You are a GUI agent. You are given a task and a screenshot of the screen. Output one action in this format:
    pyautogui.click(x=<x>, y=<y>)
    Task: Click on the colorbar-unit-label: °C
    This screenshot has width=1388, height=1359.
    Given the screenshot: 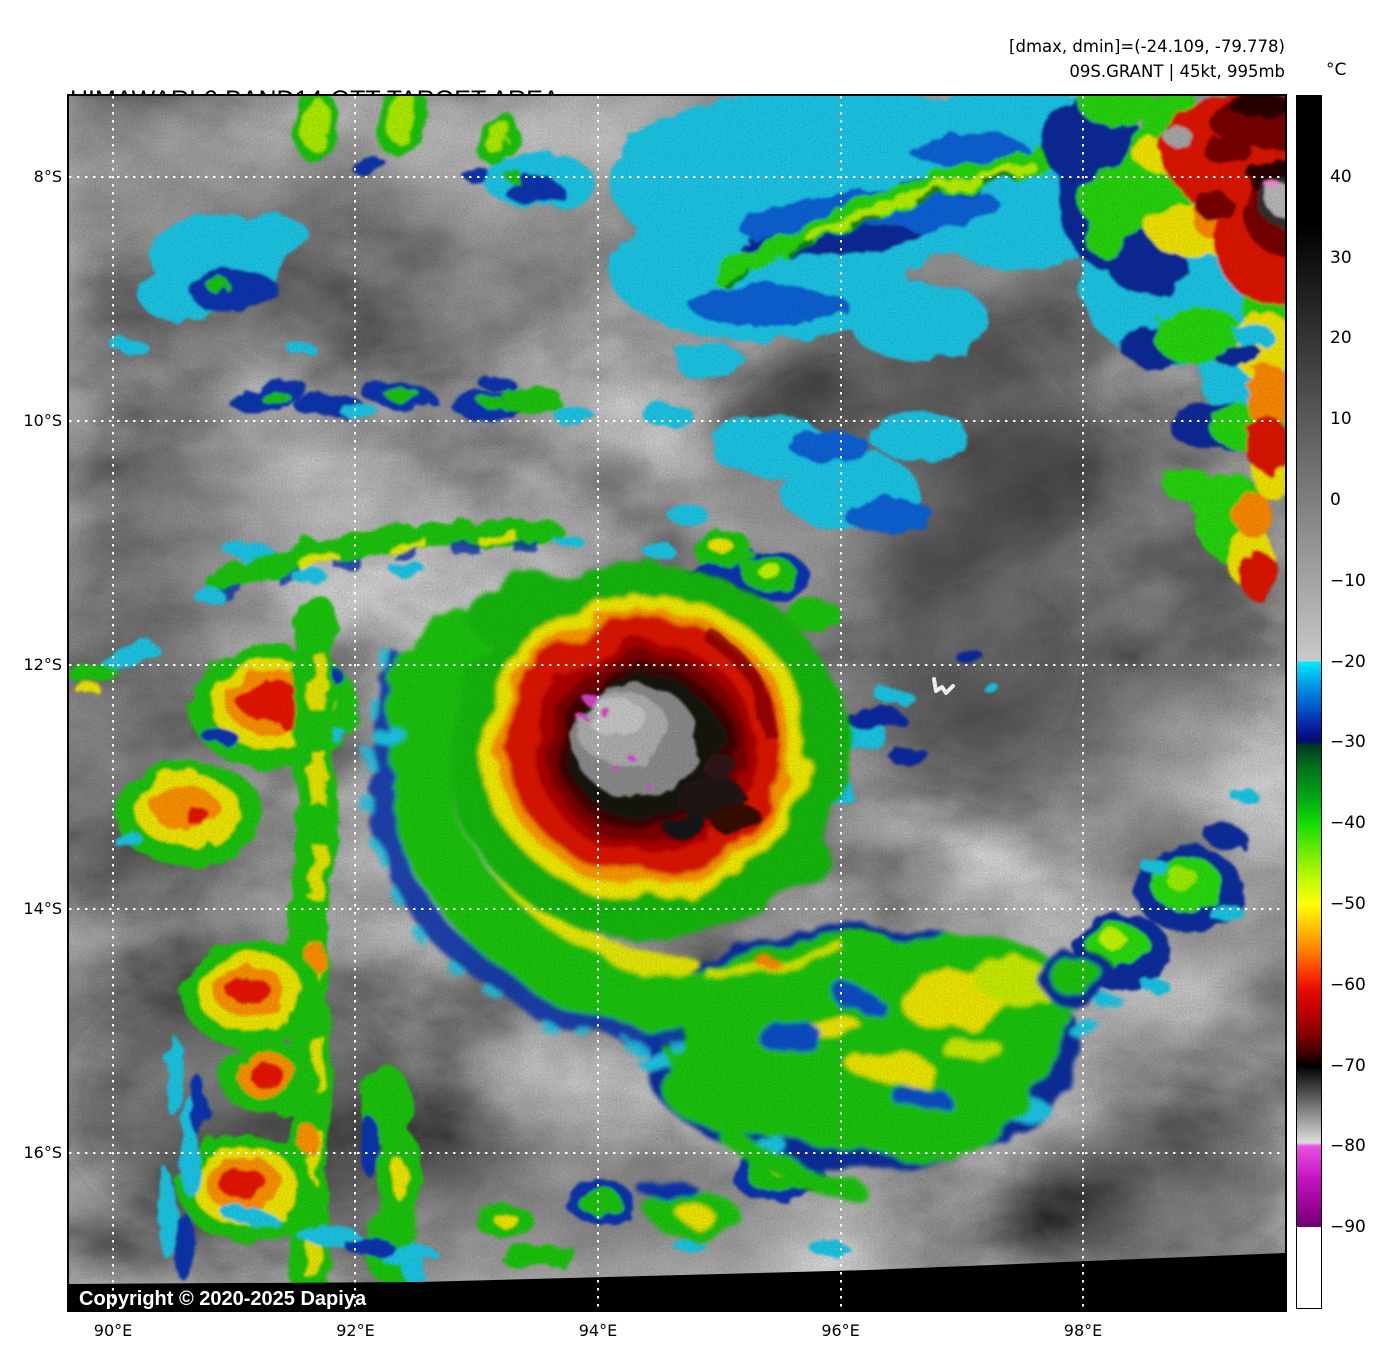 What is the action you would take?
    pyautogui.click(x=1336, y=70)
    